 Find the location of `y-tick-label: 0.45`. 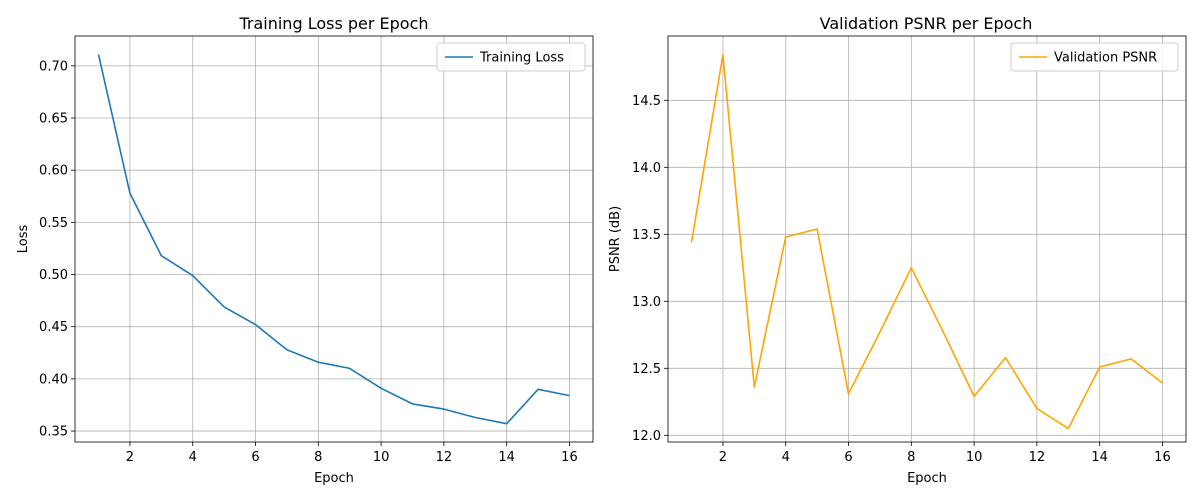

y-tick-label: 0.45 is located at coordinates (53, 327).